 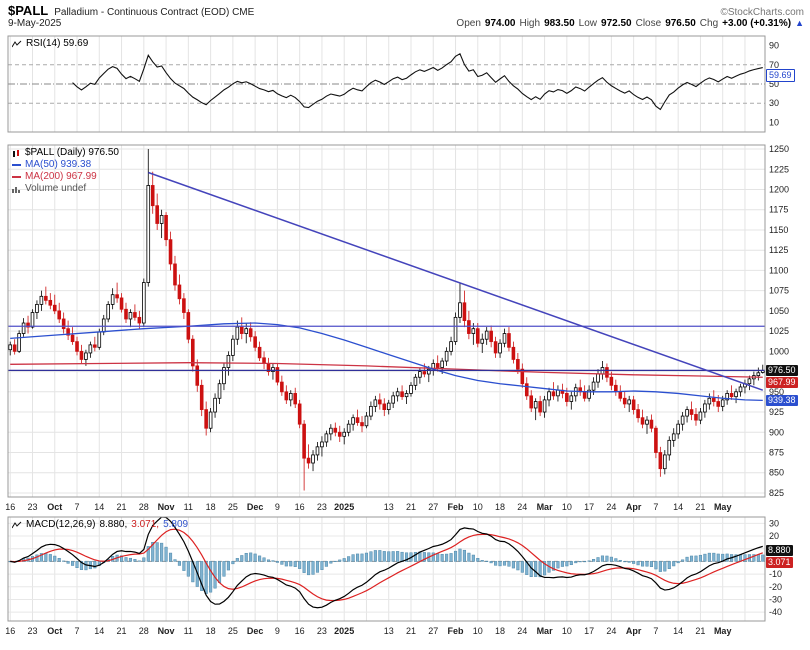 I want to click on symbol: $PALL, so click(x=28, y=10).